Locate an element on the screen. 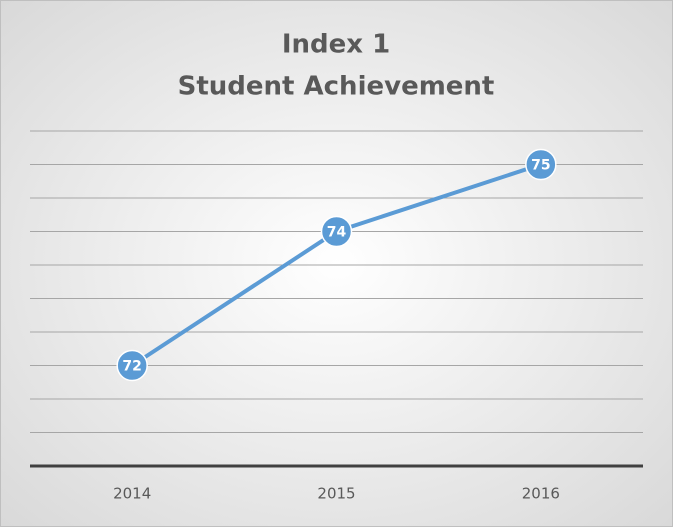  chart-subtitle: Student Achievement is located at coordinates (336, 87).